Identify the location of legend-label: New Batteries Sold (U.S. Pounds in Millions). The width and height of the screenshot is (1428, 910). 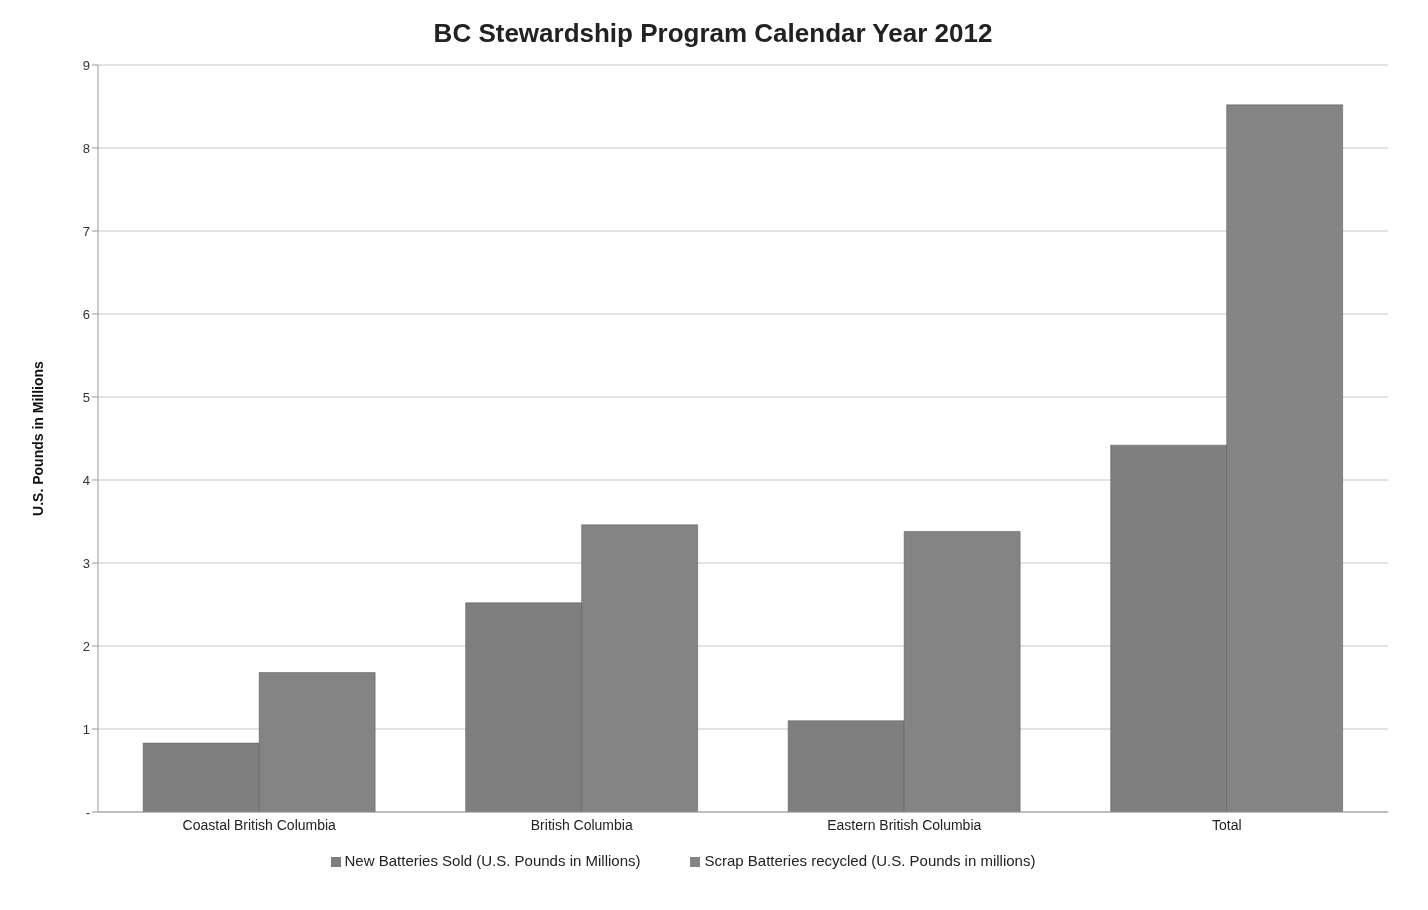
(492, 860).